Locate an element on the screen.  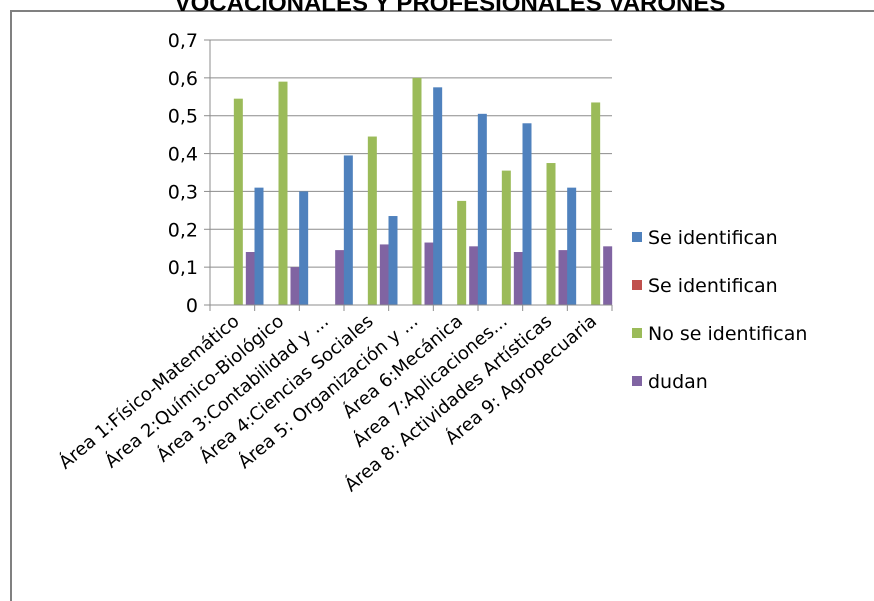
y-tick-label: 0,7 is located at coordinates (183, 41).